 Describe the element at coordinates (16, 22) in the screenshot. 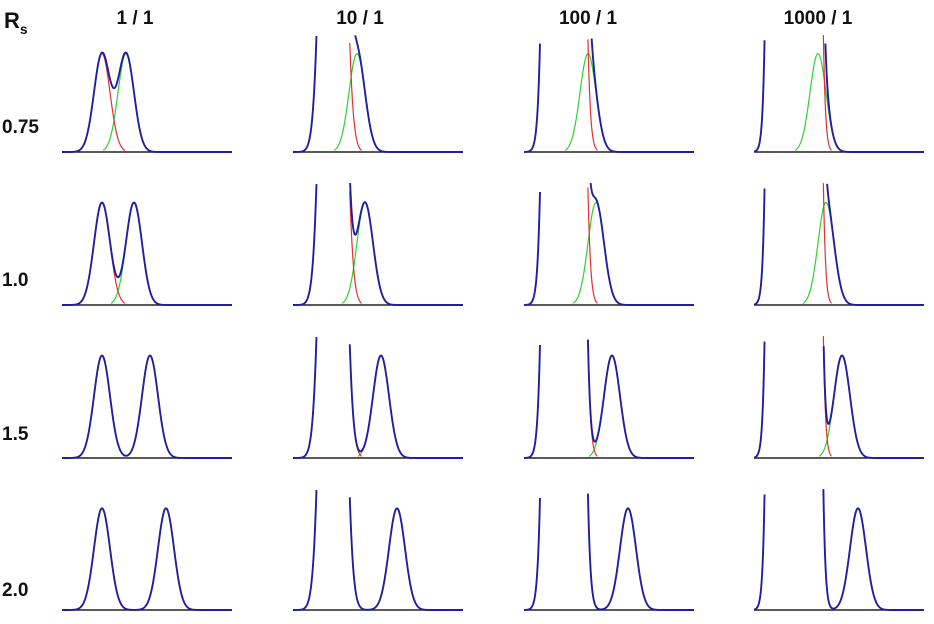

I see `corner-label: Rs` at that location.